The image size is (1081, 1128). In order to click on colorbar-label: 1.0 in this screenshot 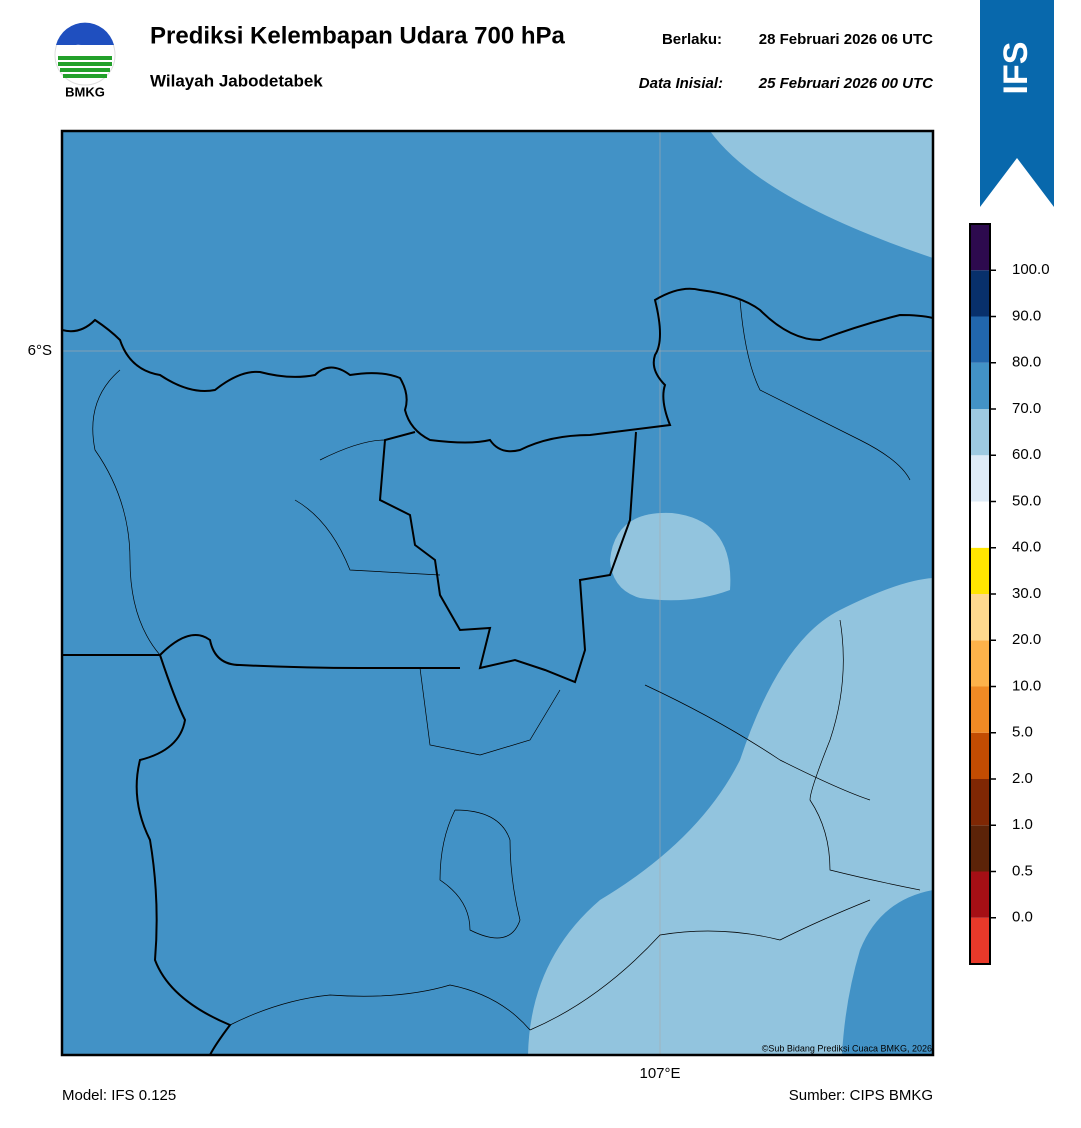, I will do `click(1022, 824)`.